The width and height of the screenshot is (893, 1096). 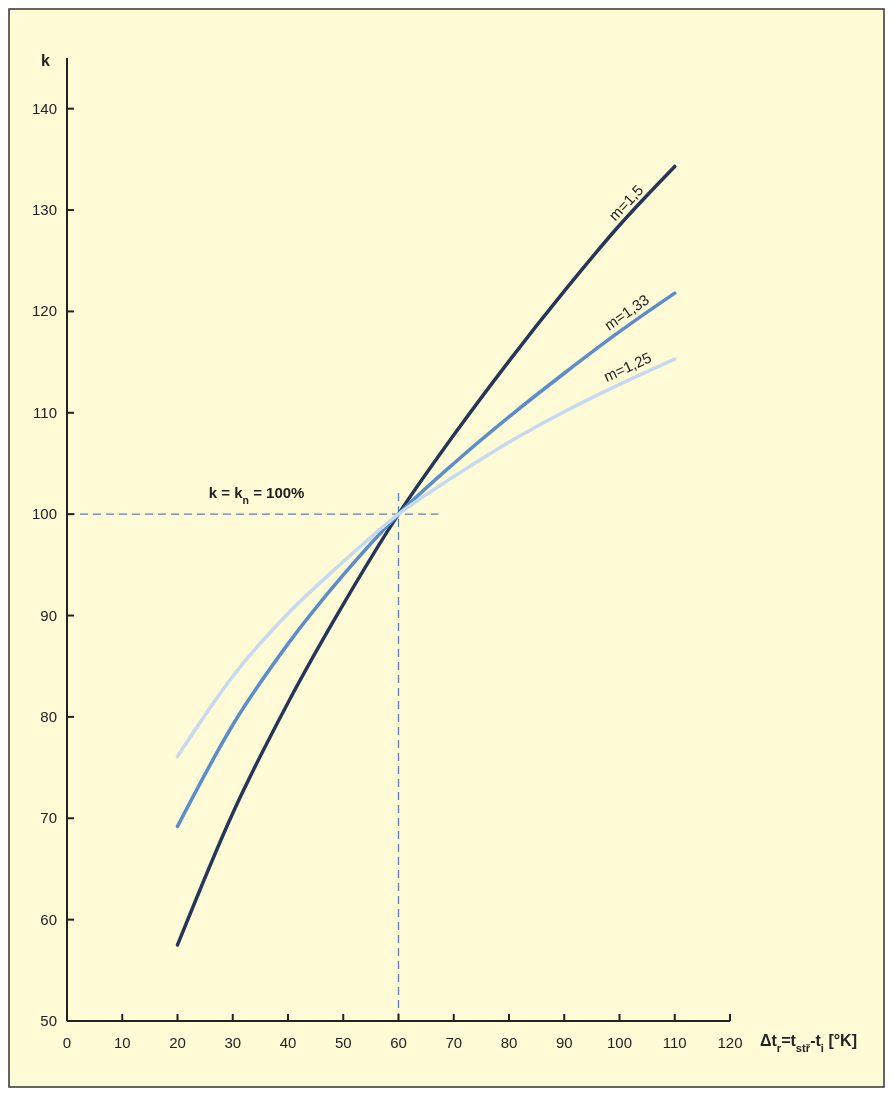 What do you see at coordinates (44, 514) in the screenshot?
I see `y-tick-label: 100` at bounding box center [44, 514].